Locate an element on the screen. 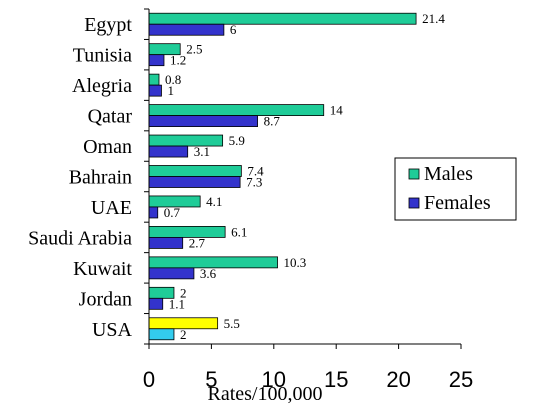  bar-females-saudi-arabia is located at coordinates (166, 243).